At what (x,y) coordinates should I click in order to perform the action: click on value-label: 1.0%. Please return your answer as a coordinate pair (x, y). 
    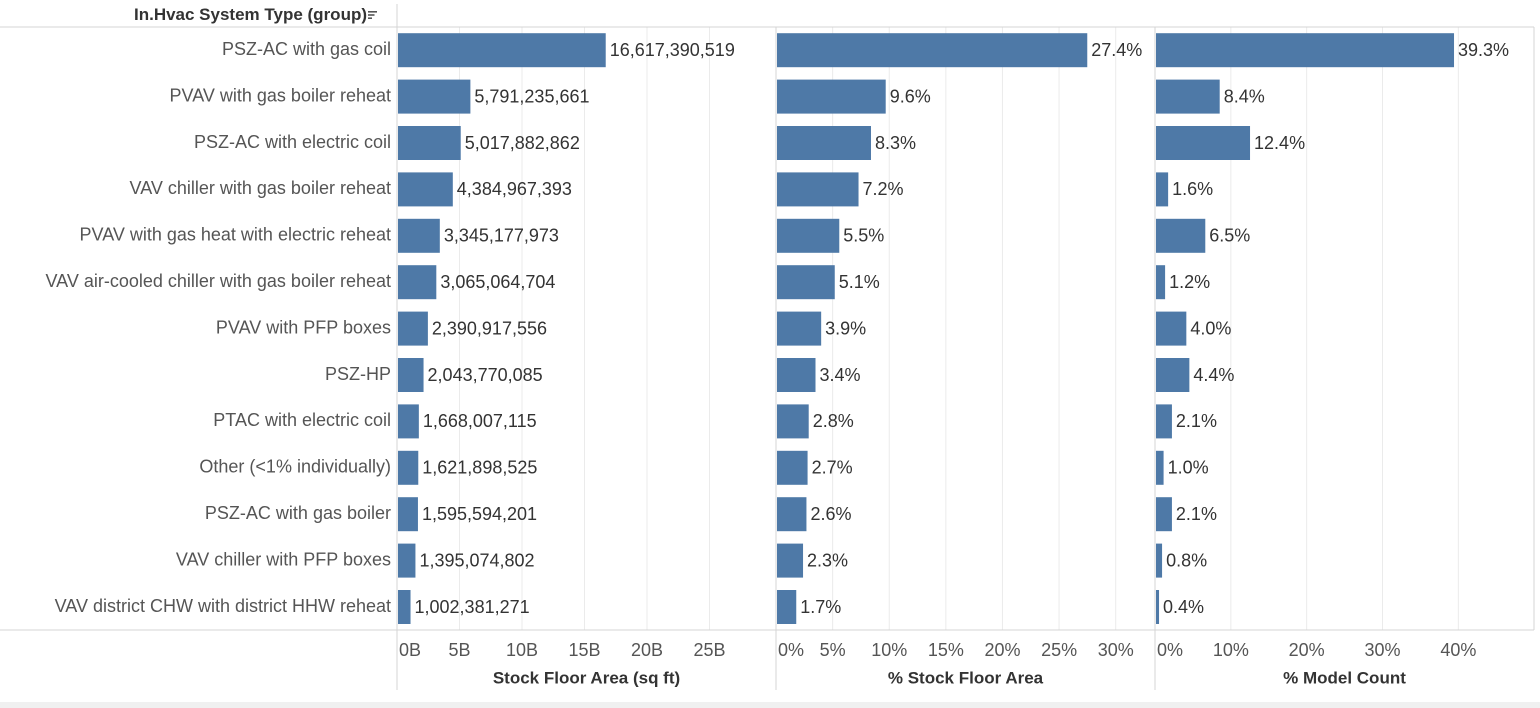
    Looking at the image, I should click on (1188, 468).